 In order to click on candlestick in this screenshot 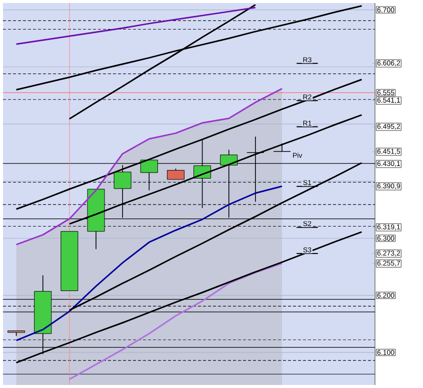, I will do `click(175, 174)`.